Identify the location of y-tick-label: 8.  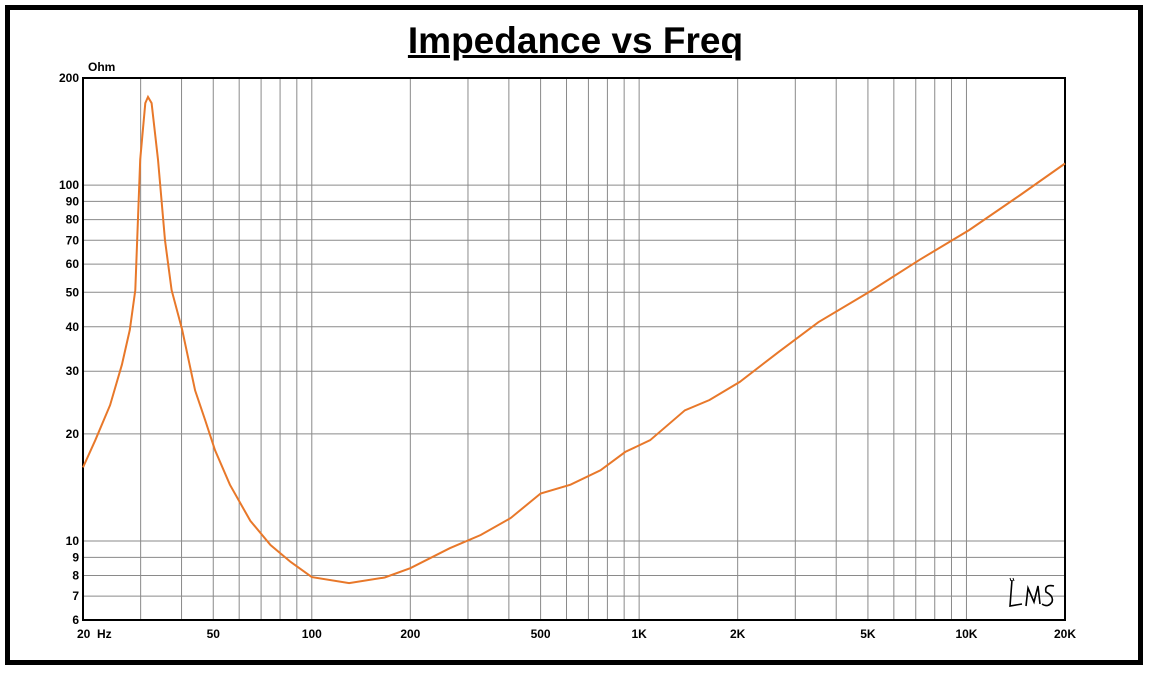
(75, 576).